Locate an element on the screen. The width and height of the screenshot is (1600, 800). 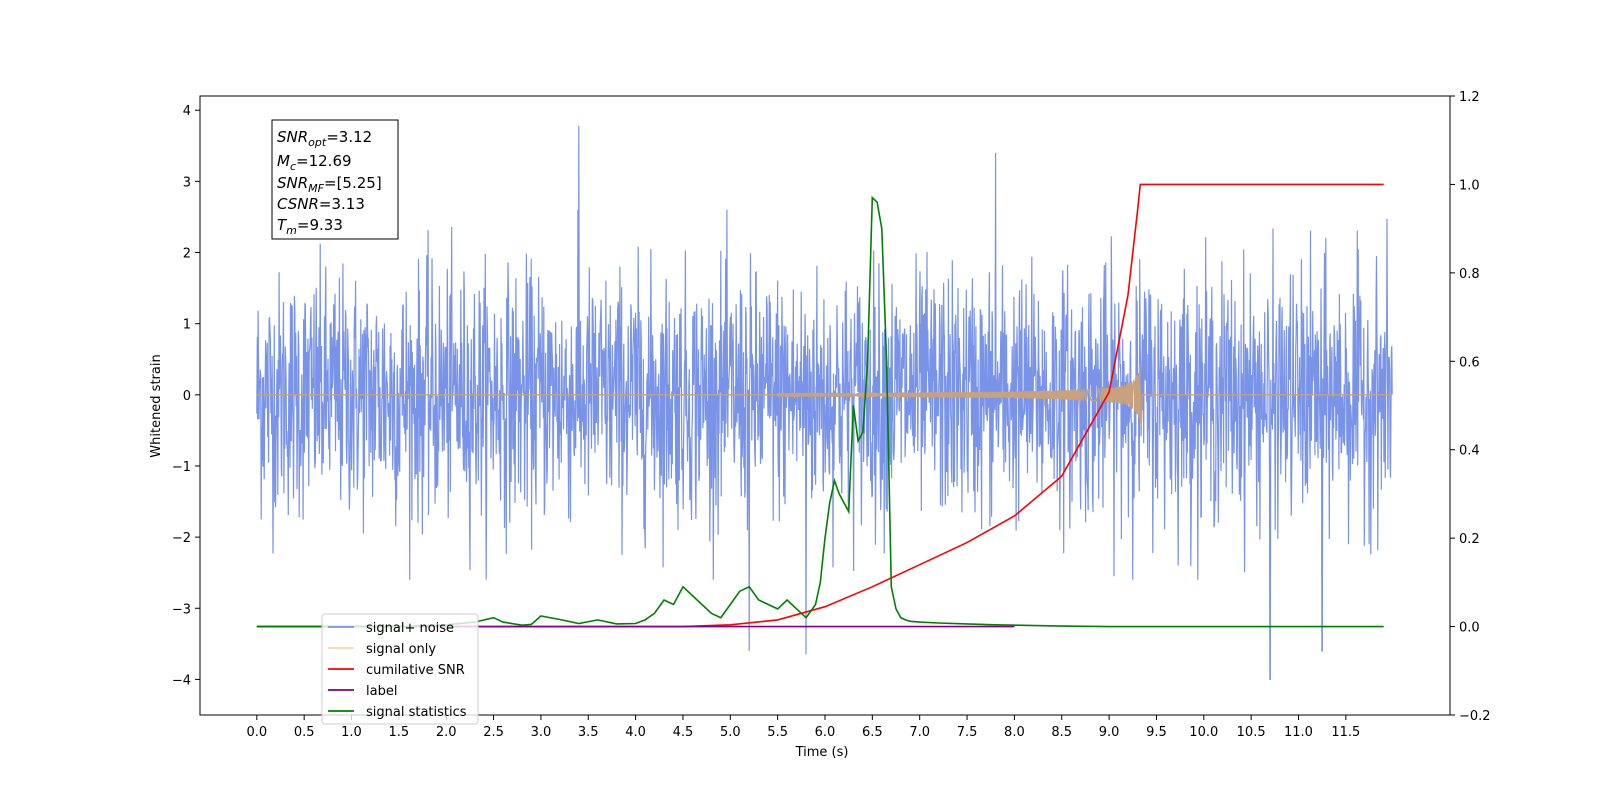
legend-frame is located at coordinates (400, 669).